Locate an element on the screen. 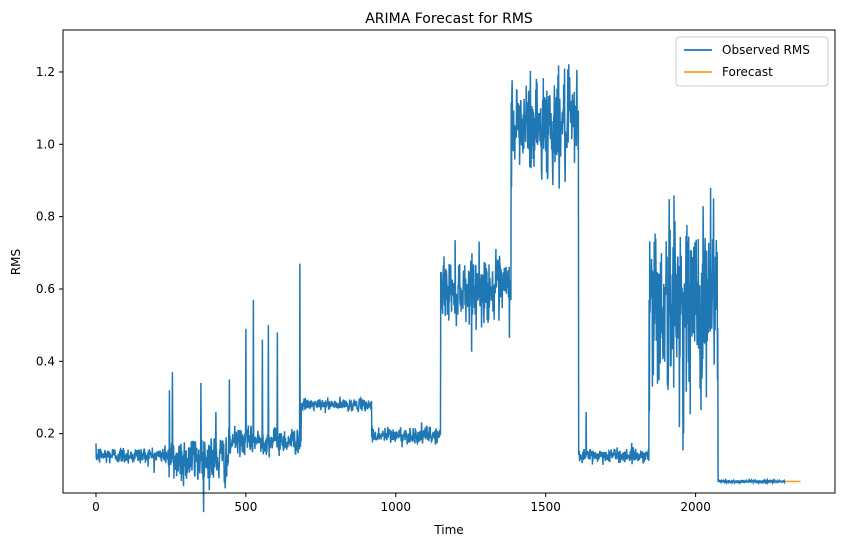  y-axis-label: RMS is located at coordinates (16, 262).